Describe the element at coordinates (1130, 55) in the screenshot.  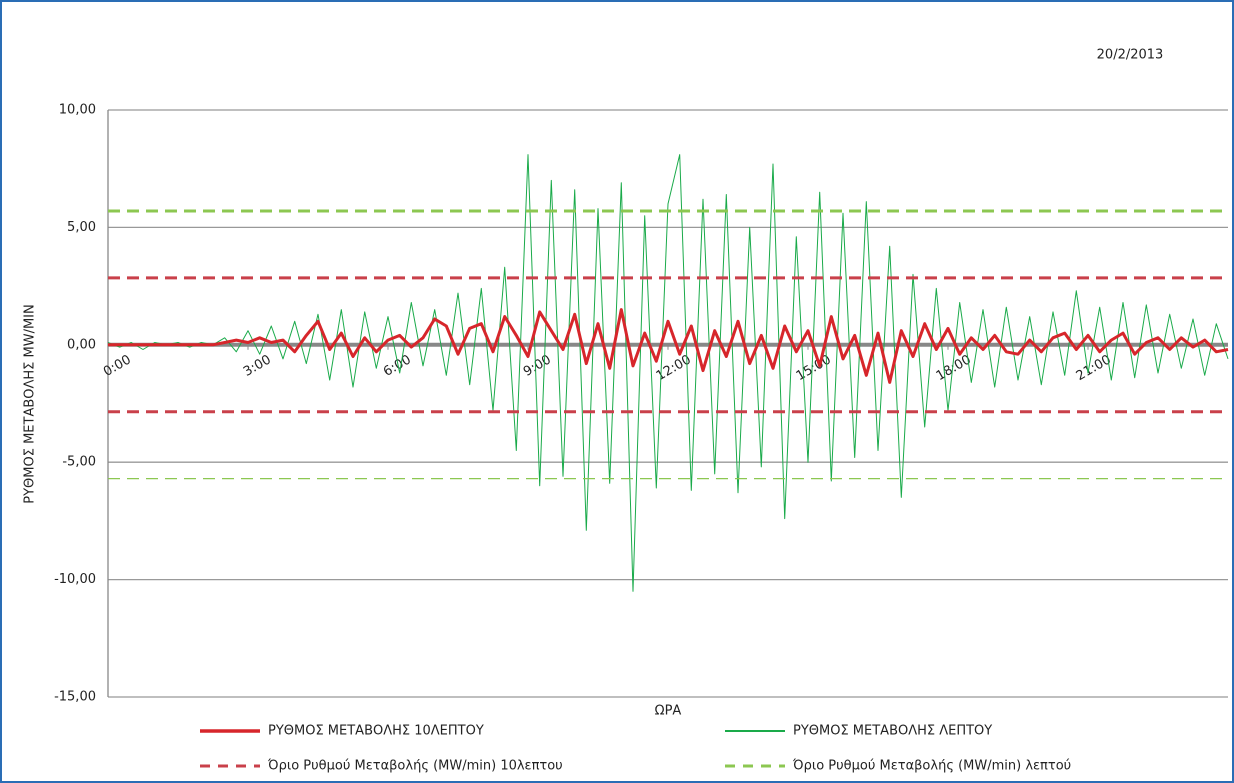
I see `chart-date: 20/2/2013` at that location.